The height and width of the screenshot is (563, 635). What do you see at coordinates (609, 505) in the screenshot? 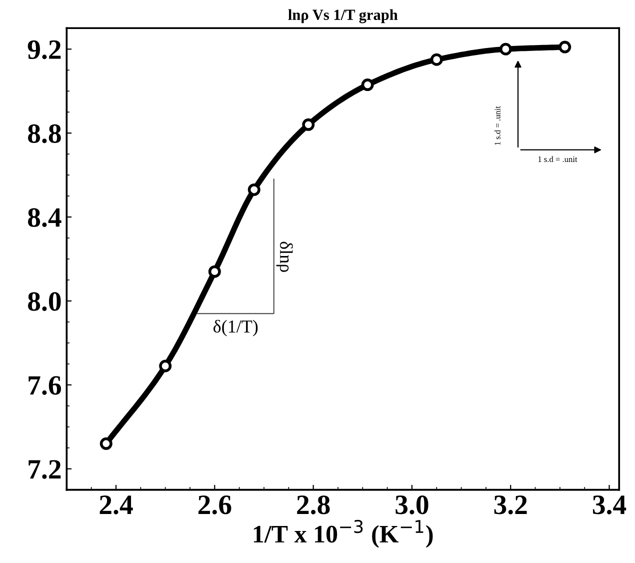
I see `x-tick-label: 3.4` at bounding box center [609, 505].